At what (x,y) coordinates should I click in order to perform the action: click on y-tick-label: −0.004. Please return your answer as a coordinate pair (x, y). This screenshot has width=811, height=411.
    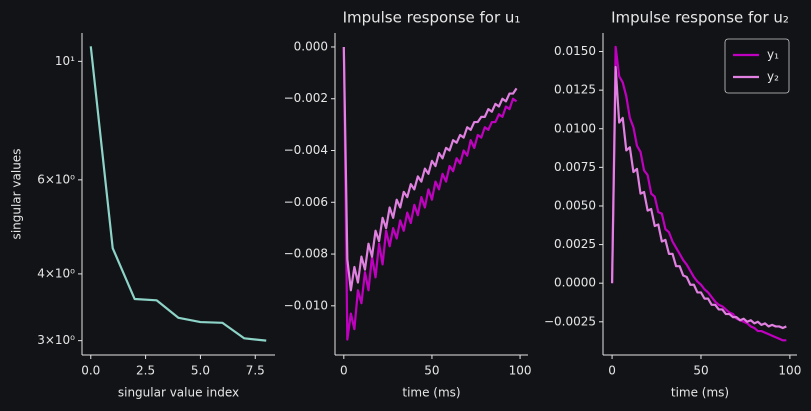
    Looking at the image, I should click on (306, 150).